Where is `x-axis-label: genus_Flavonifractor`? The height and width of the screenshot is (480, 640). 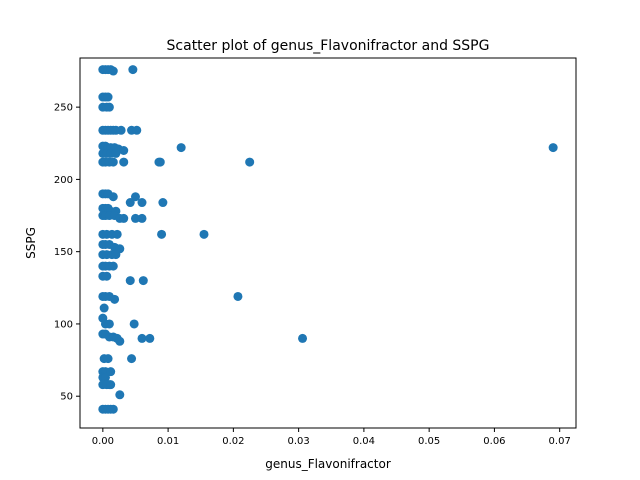 x-axis-label: genus_Flavonifractor is located at coordinates (328, 464).